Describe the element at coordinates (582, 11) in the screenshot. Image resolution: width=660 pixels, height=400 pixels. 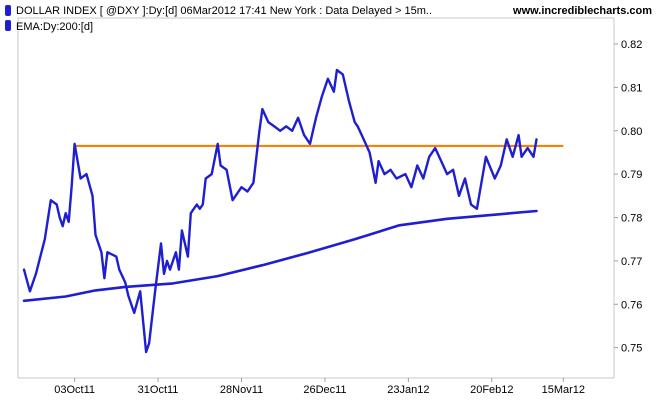
I see `site-label: www.incrediblecharts.com` at that location.